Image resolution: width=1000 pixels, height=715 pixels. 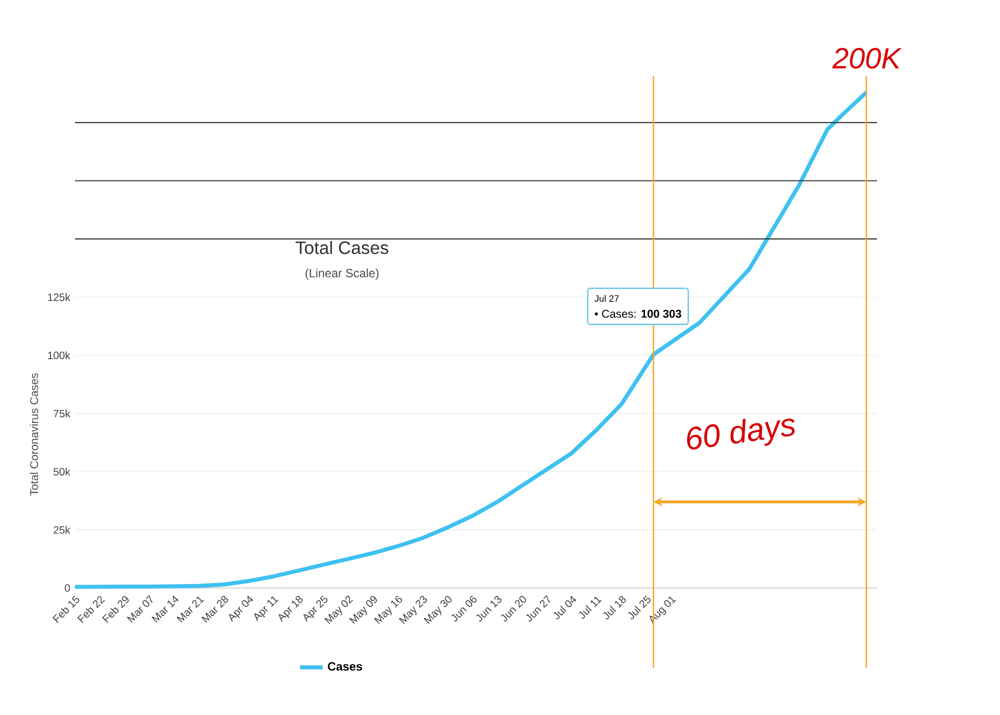 What do you see at coordinates (59, 355) in the screenshot?
I see `y-tick-label: 100k` at bounding box center [59, 355].